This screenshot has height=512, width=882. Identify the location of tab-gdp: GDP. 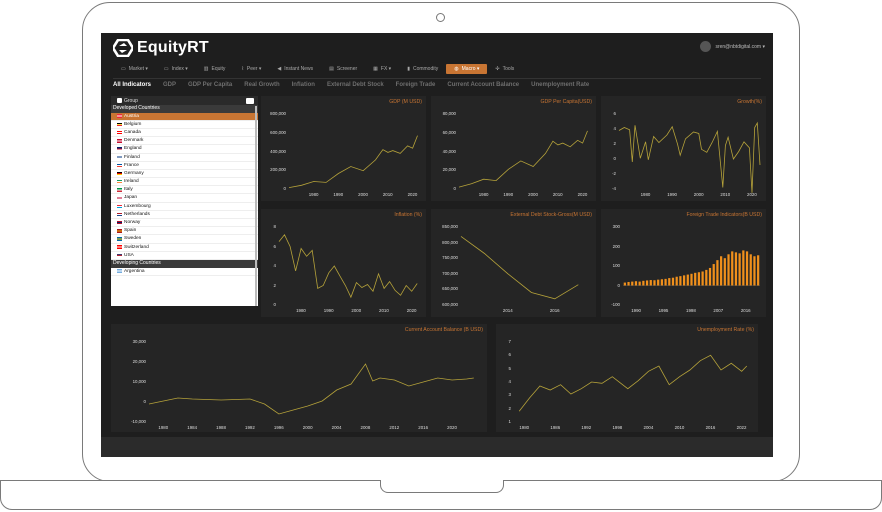
(170, 84).